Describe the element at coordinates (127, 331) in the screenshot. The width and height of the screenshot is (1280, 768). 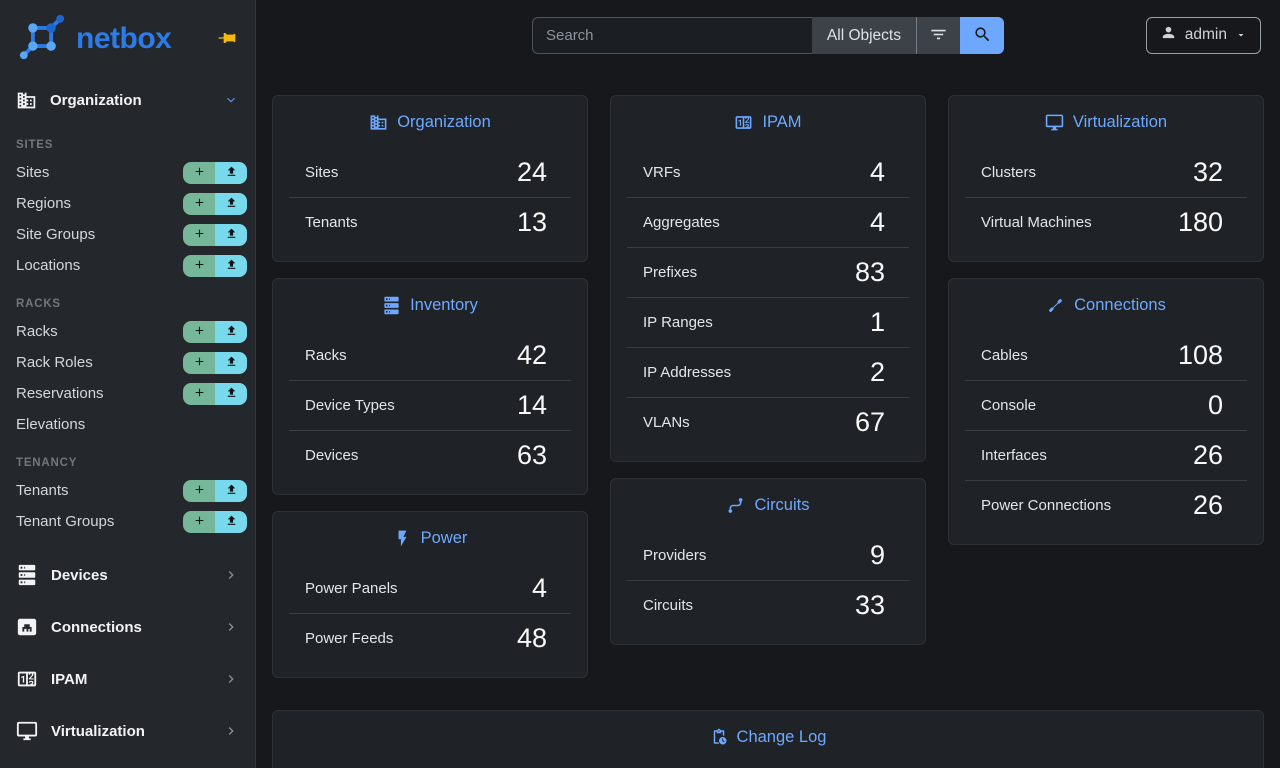
I see `sidebar-item-racks: Racks` at that location.